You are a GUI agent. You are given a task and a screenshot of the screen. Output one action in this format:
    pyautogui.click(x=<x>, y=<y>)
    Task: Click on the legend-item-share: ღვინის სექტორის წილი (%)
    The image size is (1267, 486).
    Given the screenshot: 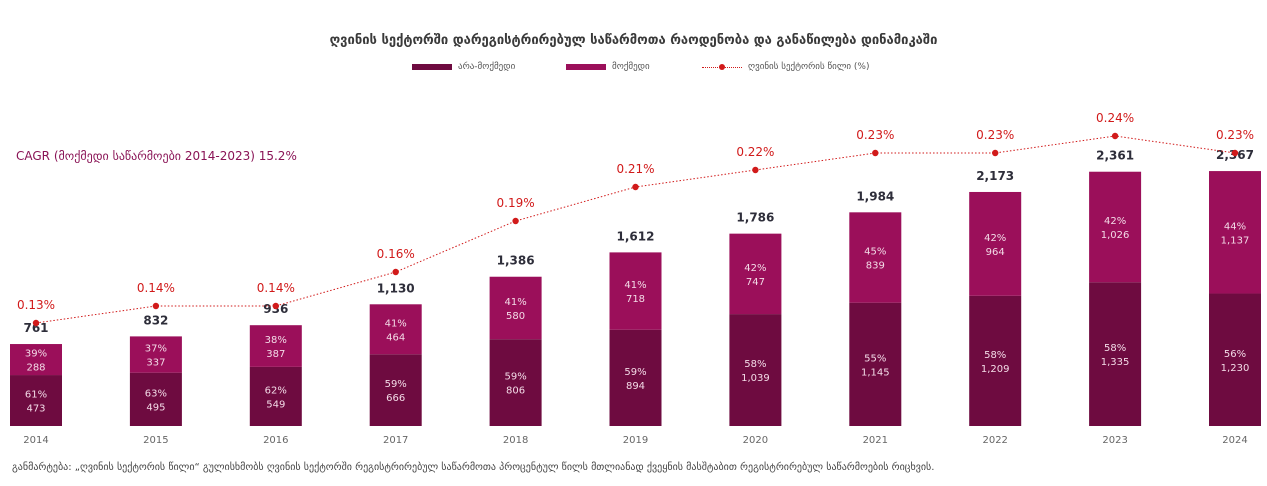 What is the action you would take?
    pyautogui.click(x=786, y=67)
    